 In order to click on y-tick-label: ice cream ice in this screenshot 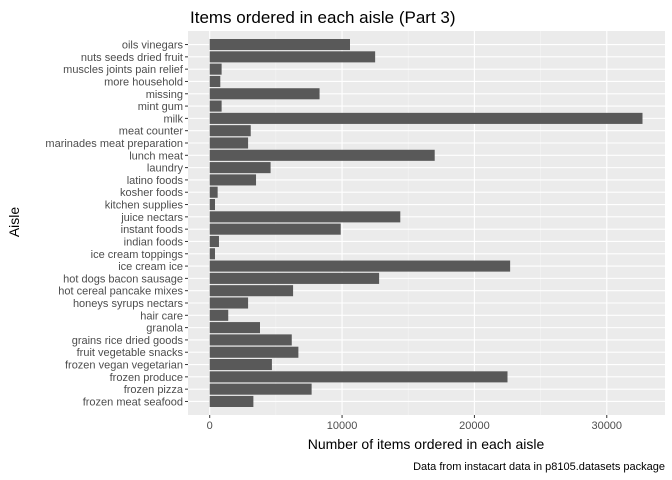, I will do `click(150, 267)`.